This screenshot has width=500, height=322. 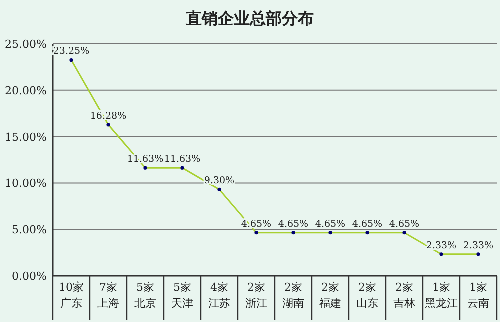 What do you see at coordinates (183, 295) in the screenshot?
I see `x-tick-label: 5家天津` at bounding box center [183, 295].